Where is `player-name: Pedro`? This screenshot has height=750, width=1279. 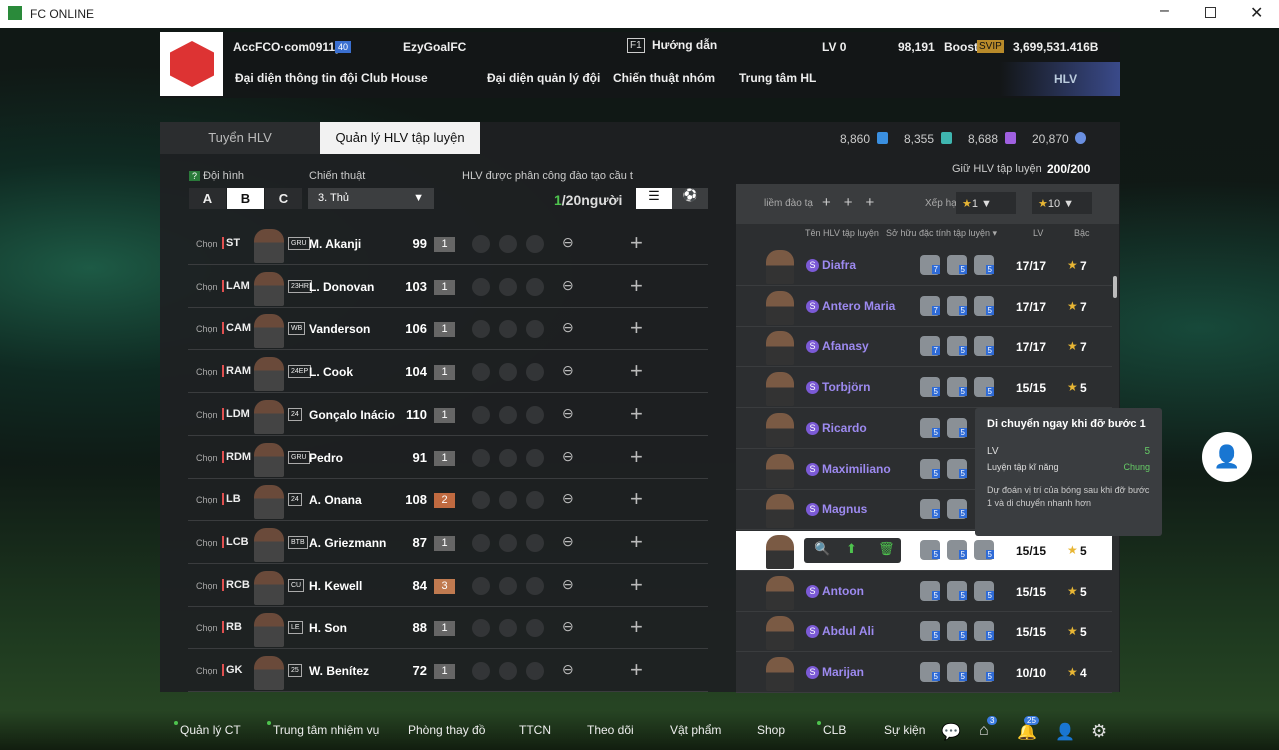 player-name: Pedro is located at coordinates (326, 457).